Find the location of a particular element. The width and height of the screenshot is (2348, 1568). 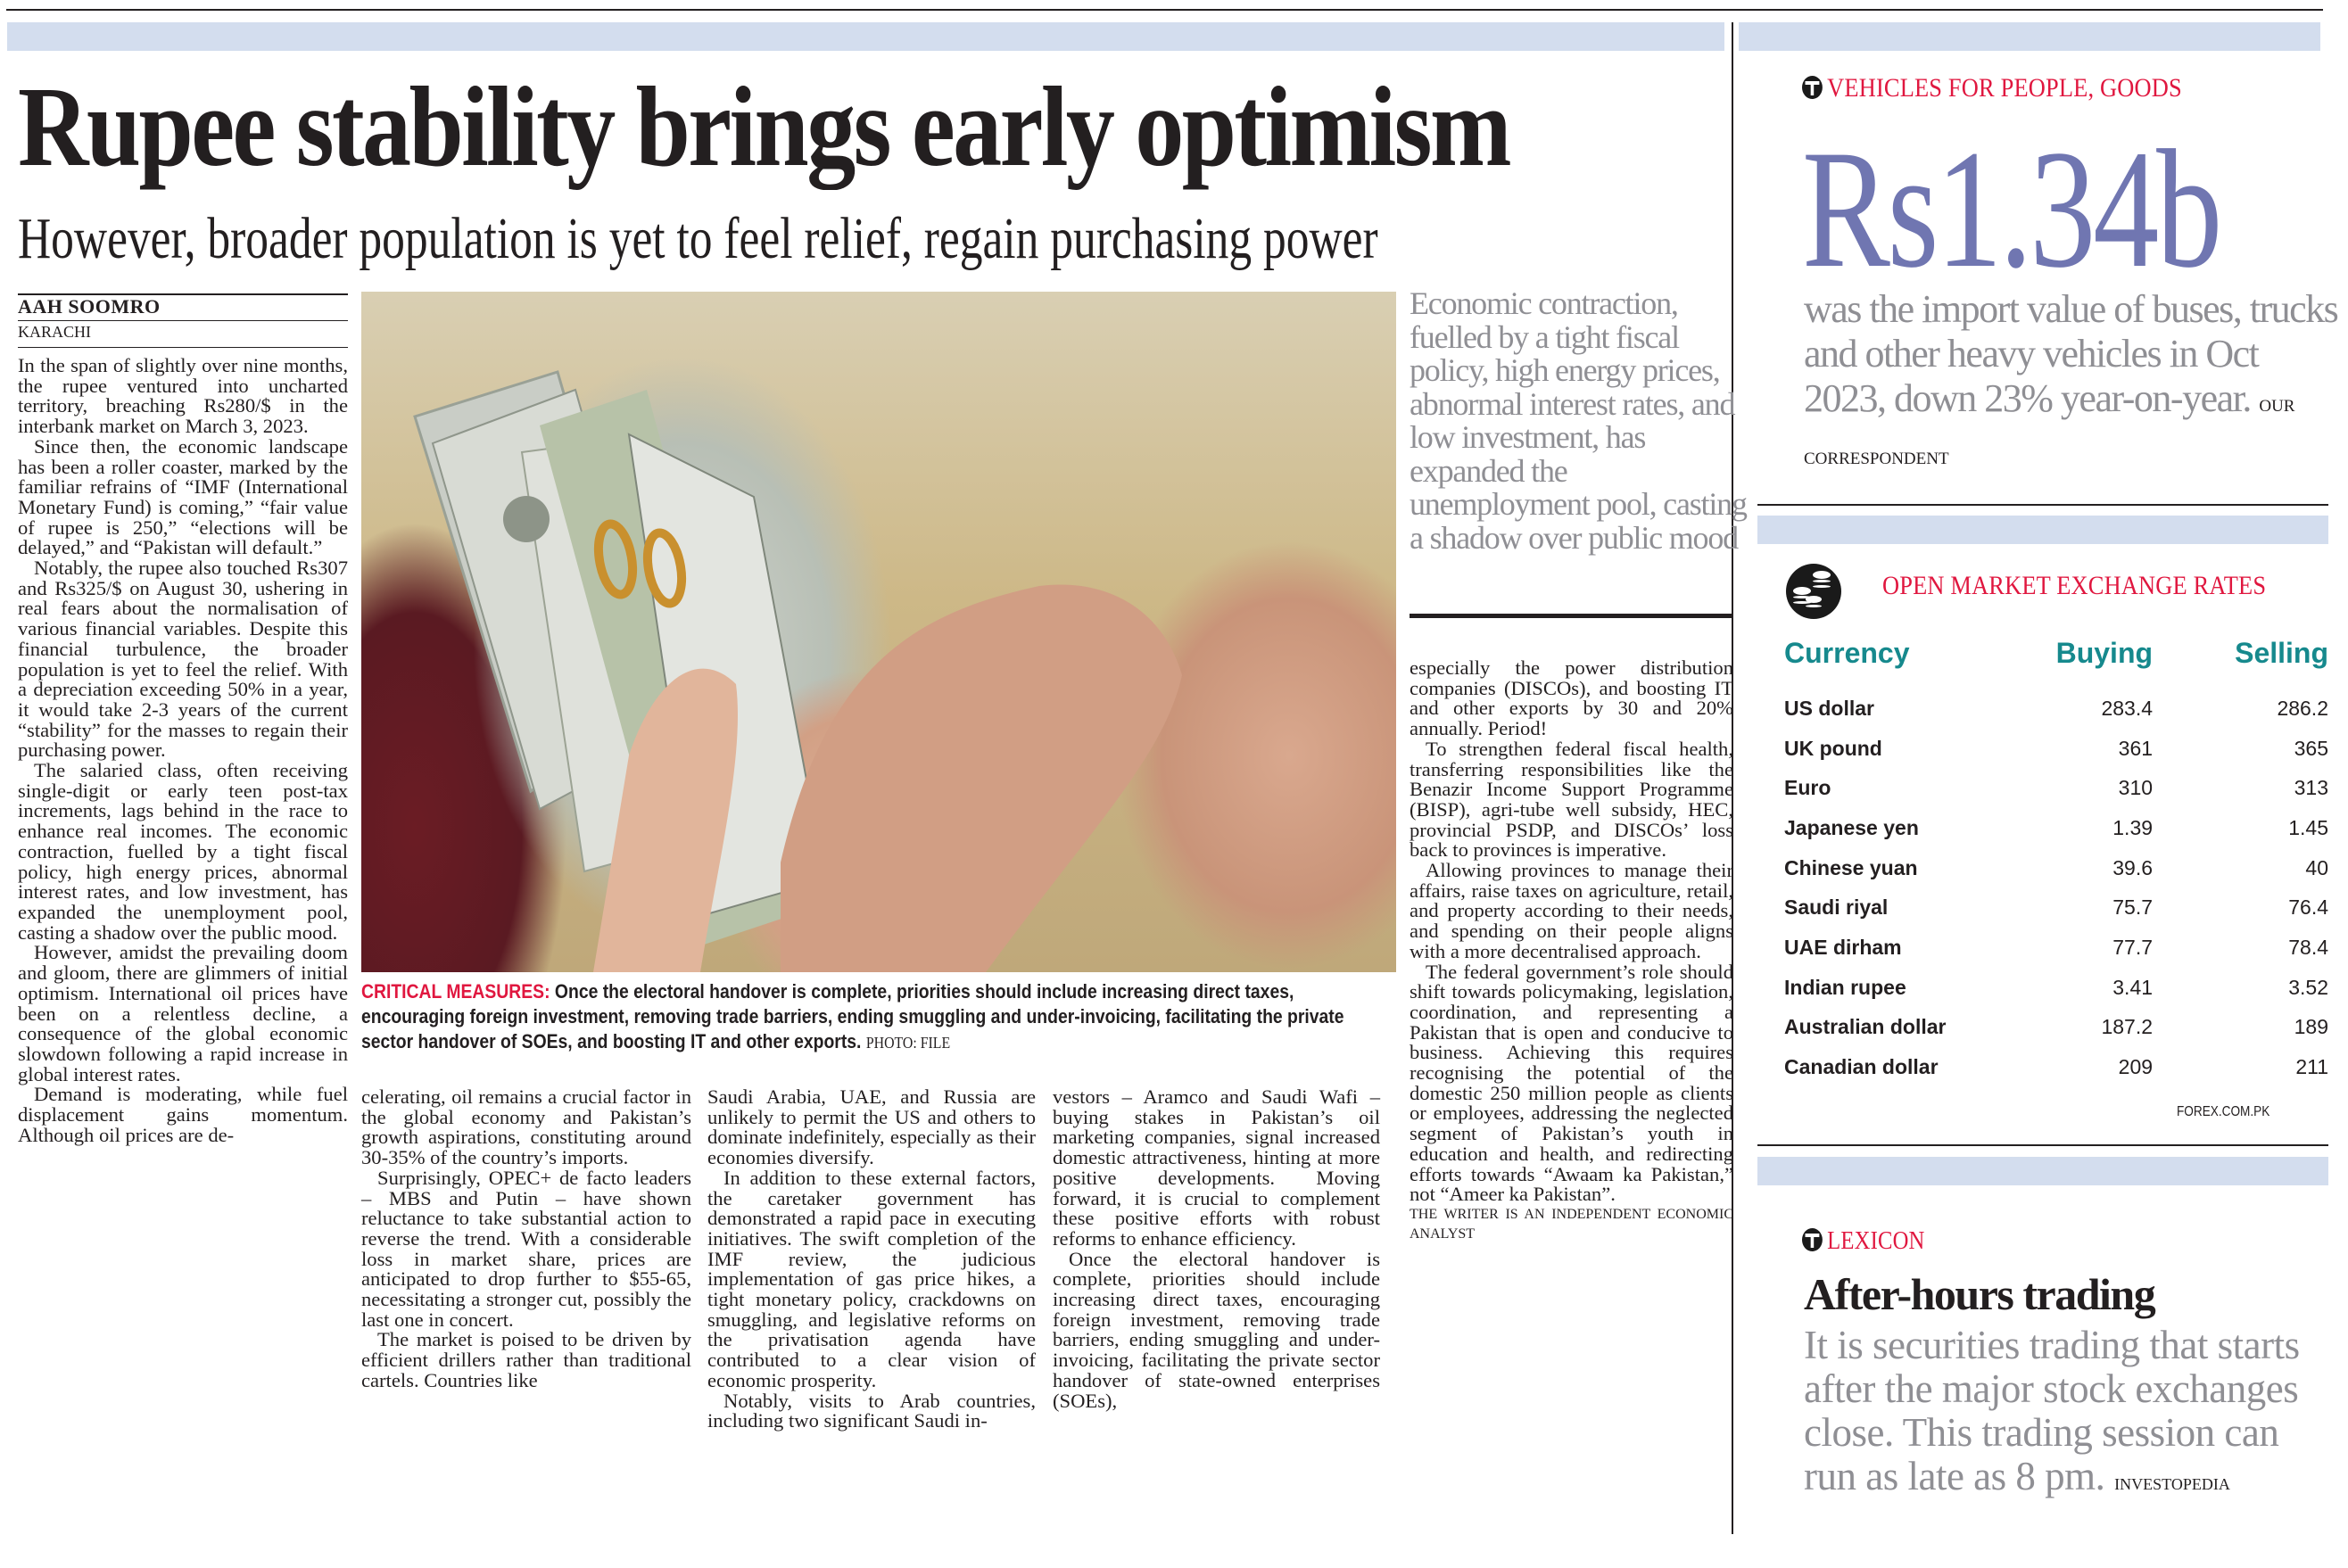

byline-rule-top is located at coordinates (183, 294).